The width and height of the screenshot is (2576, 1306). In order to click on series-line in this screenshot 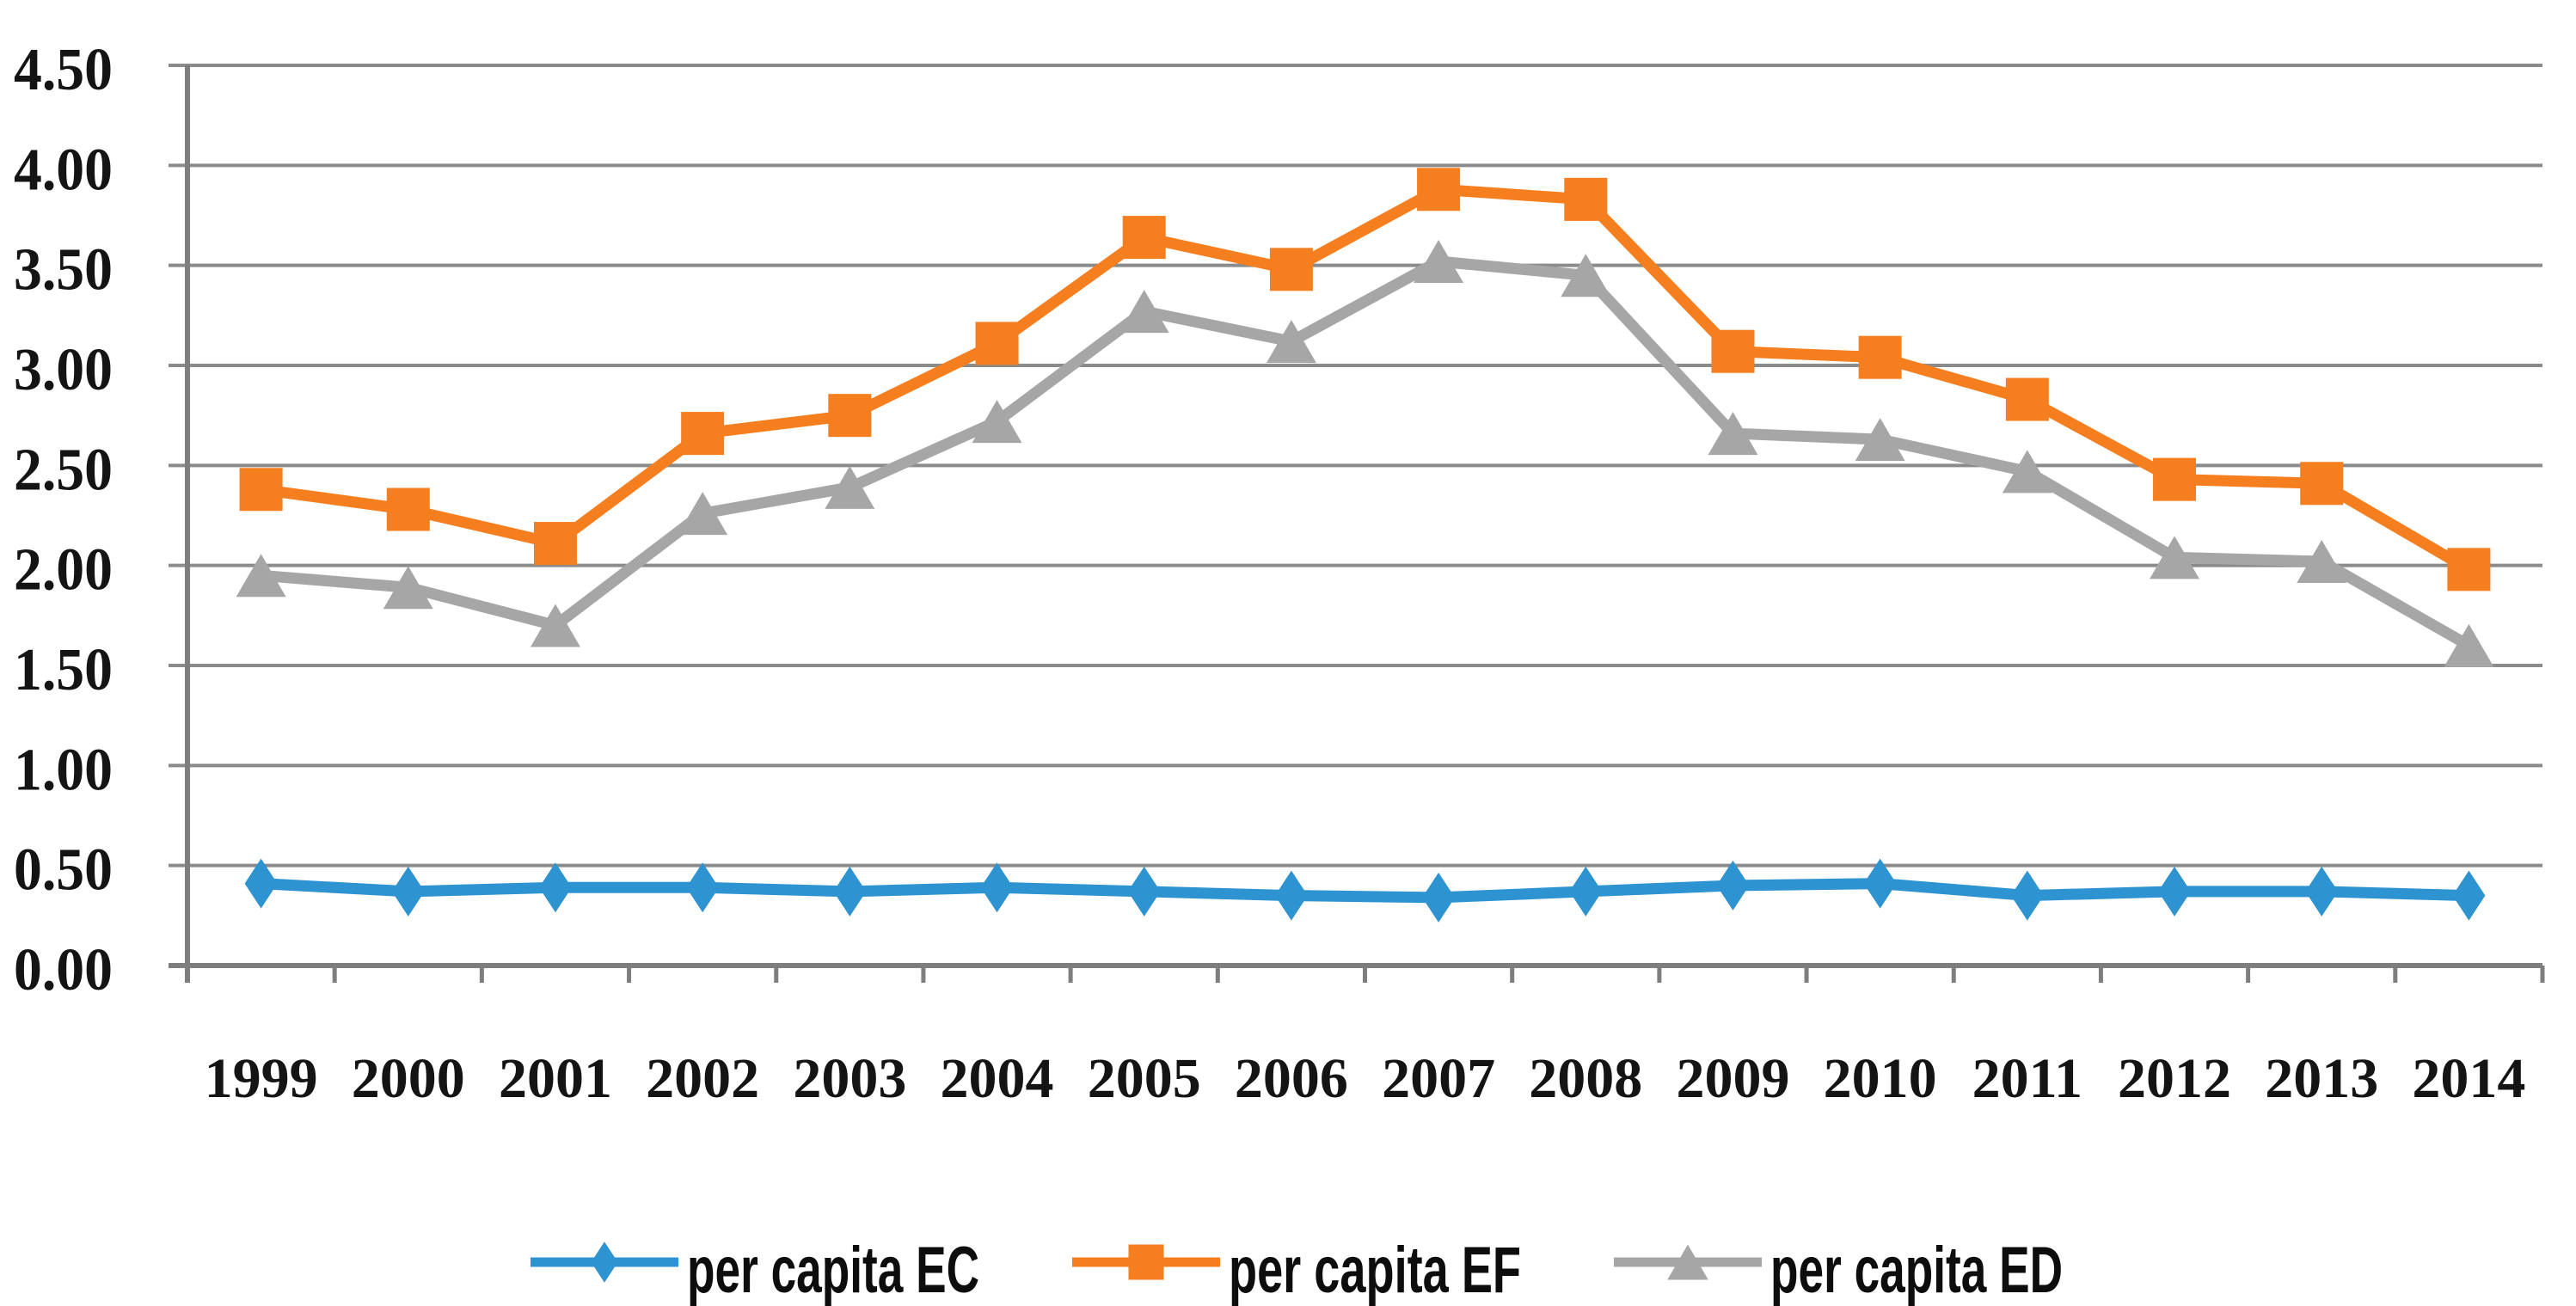, I will do `click(1365, 891)`.